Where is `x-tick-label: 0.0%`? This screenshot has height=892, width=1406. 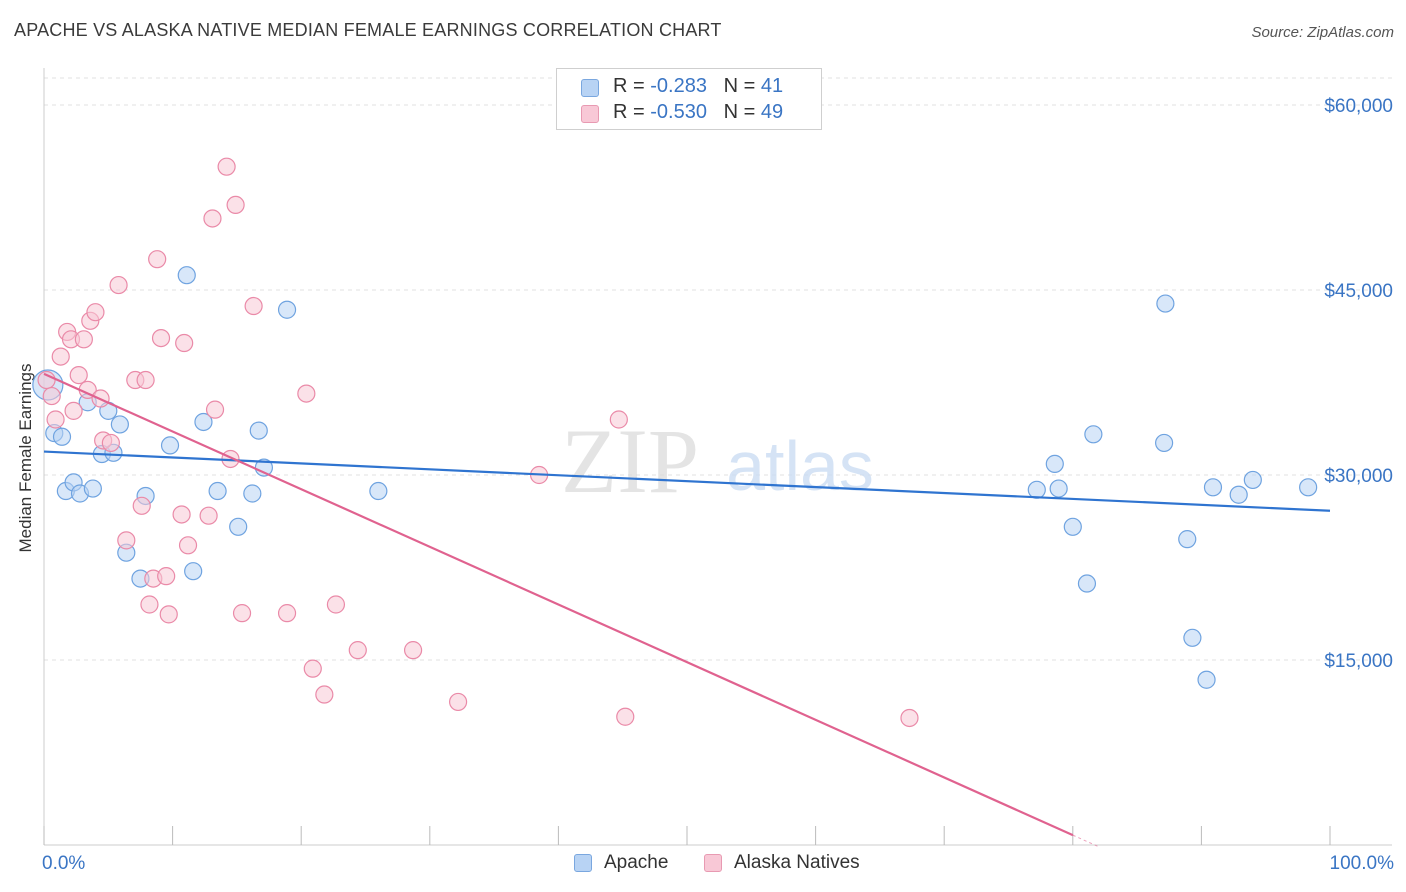
x-tick-label: 0.0% is located at coordinates (63, 863).